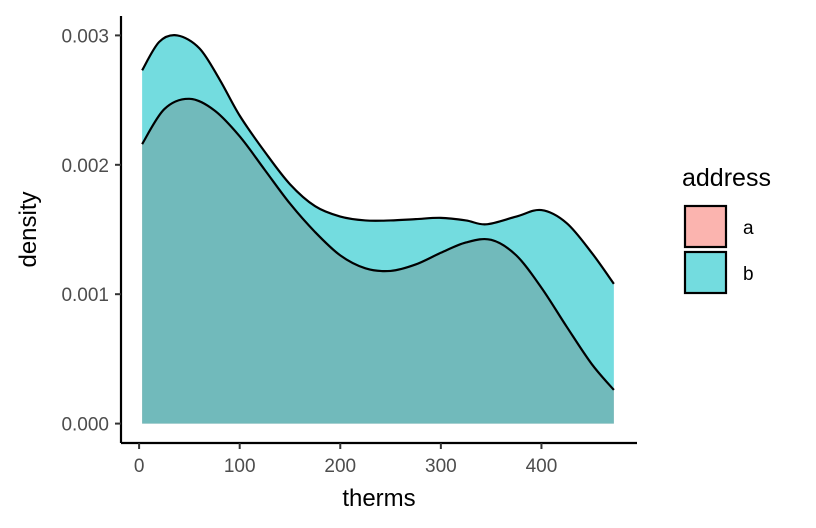  What do you see at coordinates (240, 466) in the screenshot?
I see `x-tick-label: 100` at bounding box center [240, 466].